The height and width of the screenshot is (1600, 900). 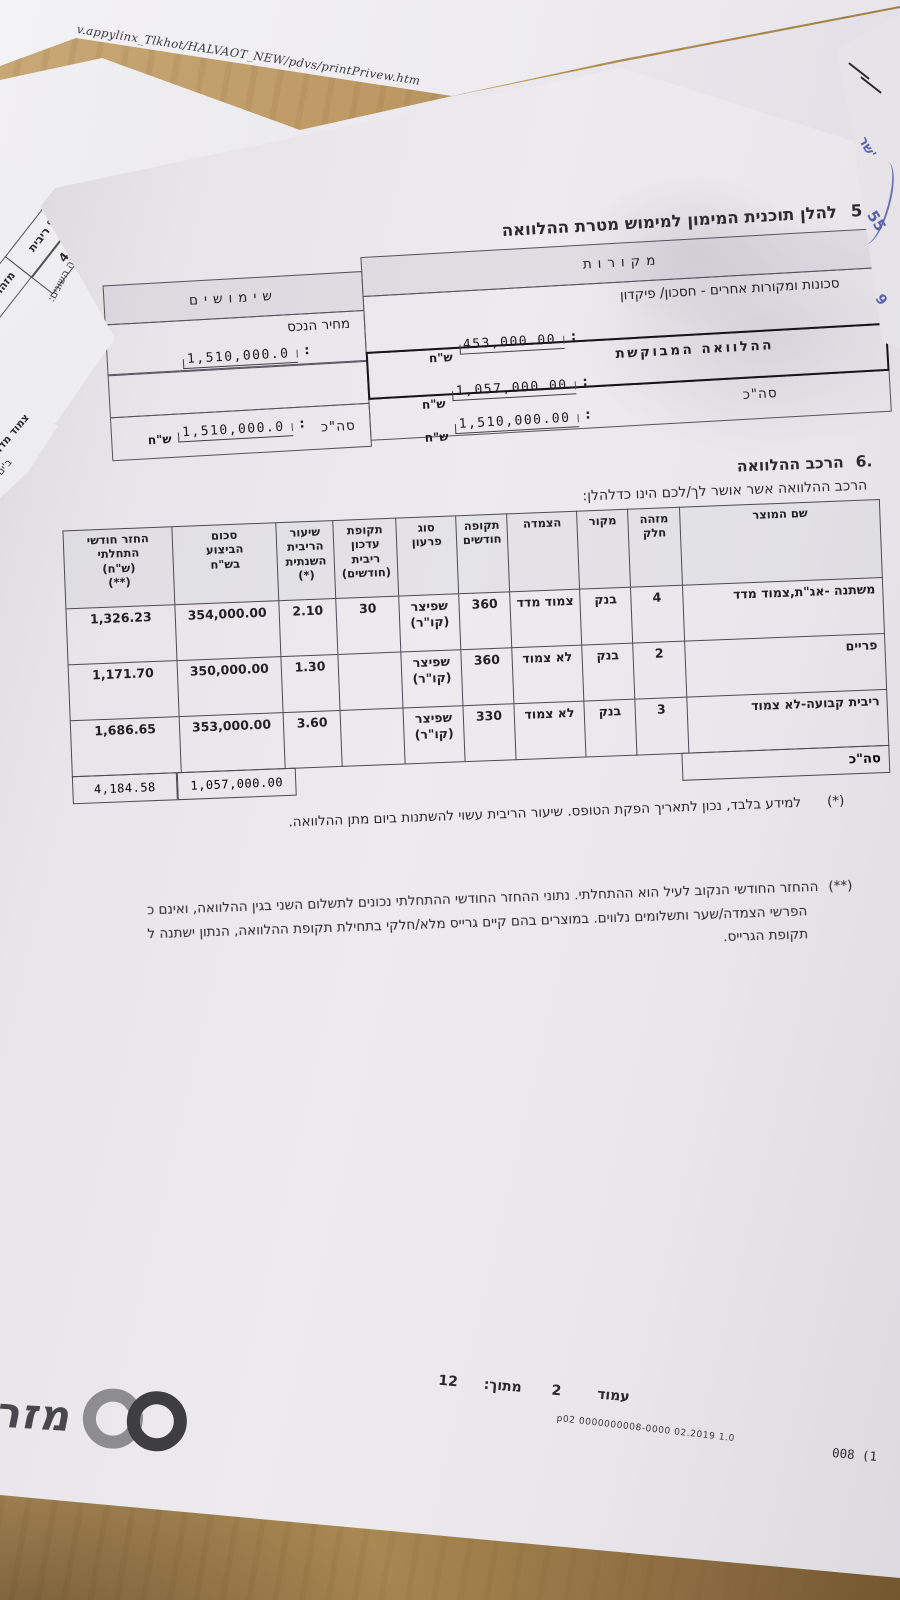 I want to click on column-header: הצמדה, so click(x=543, y=551).